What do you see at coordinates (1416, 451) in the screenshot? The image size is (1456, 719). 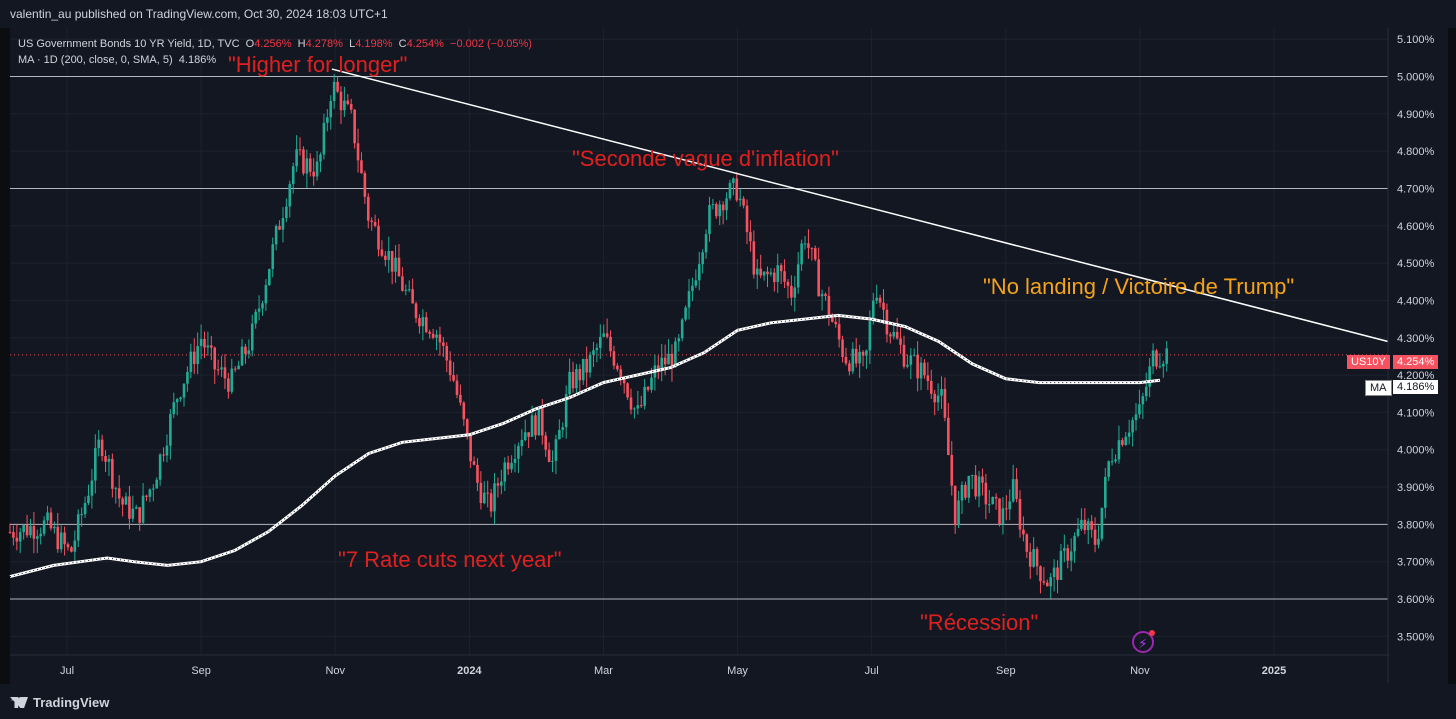 I see `price-tick-label: 4.000%` at bounding box center [1416, 451].